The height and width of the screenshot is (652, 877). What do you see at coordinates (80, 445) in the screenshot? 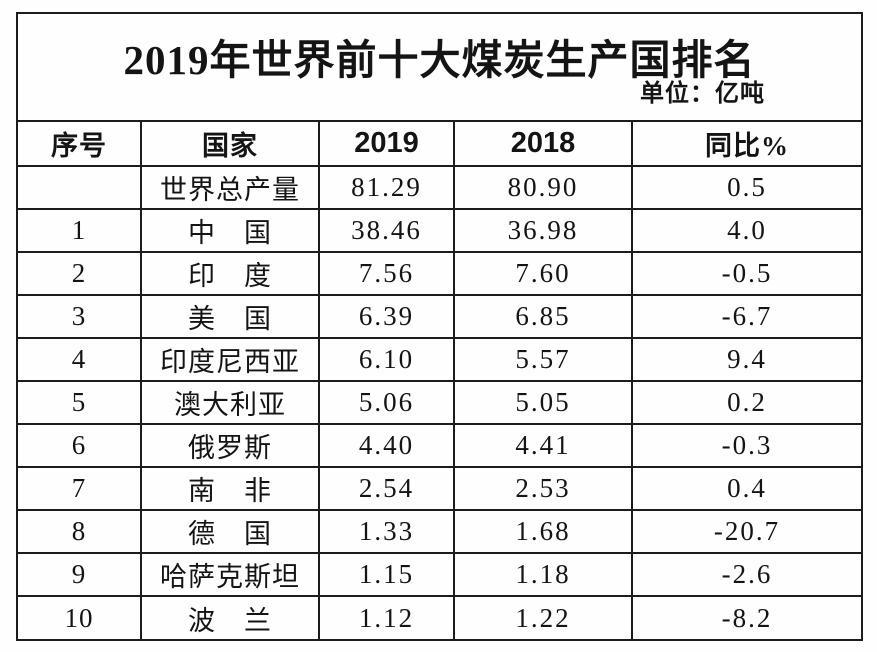
I see `cell-no: 6` at bounding box center [80, 445].